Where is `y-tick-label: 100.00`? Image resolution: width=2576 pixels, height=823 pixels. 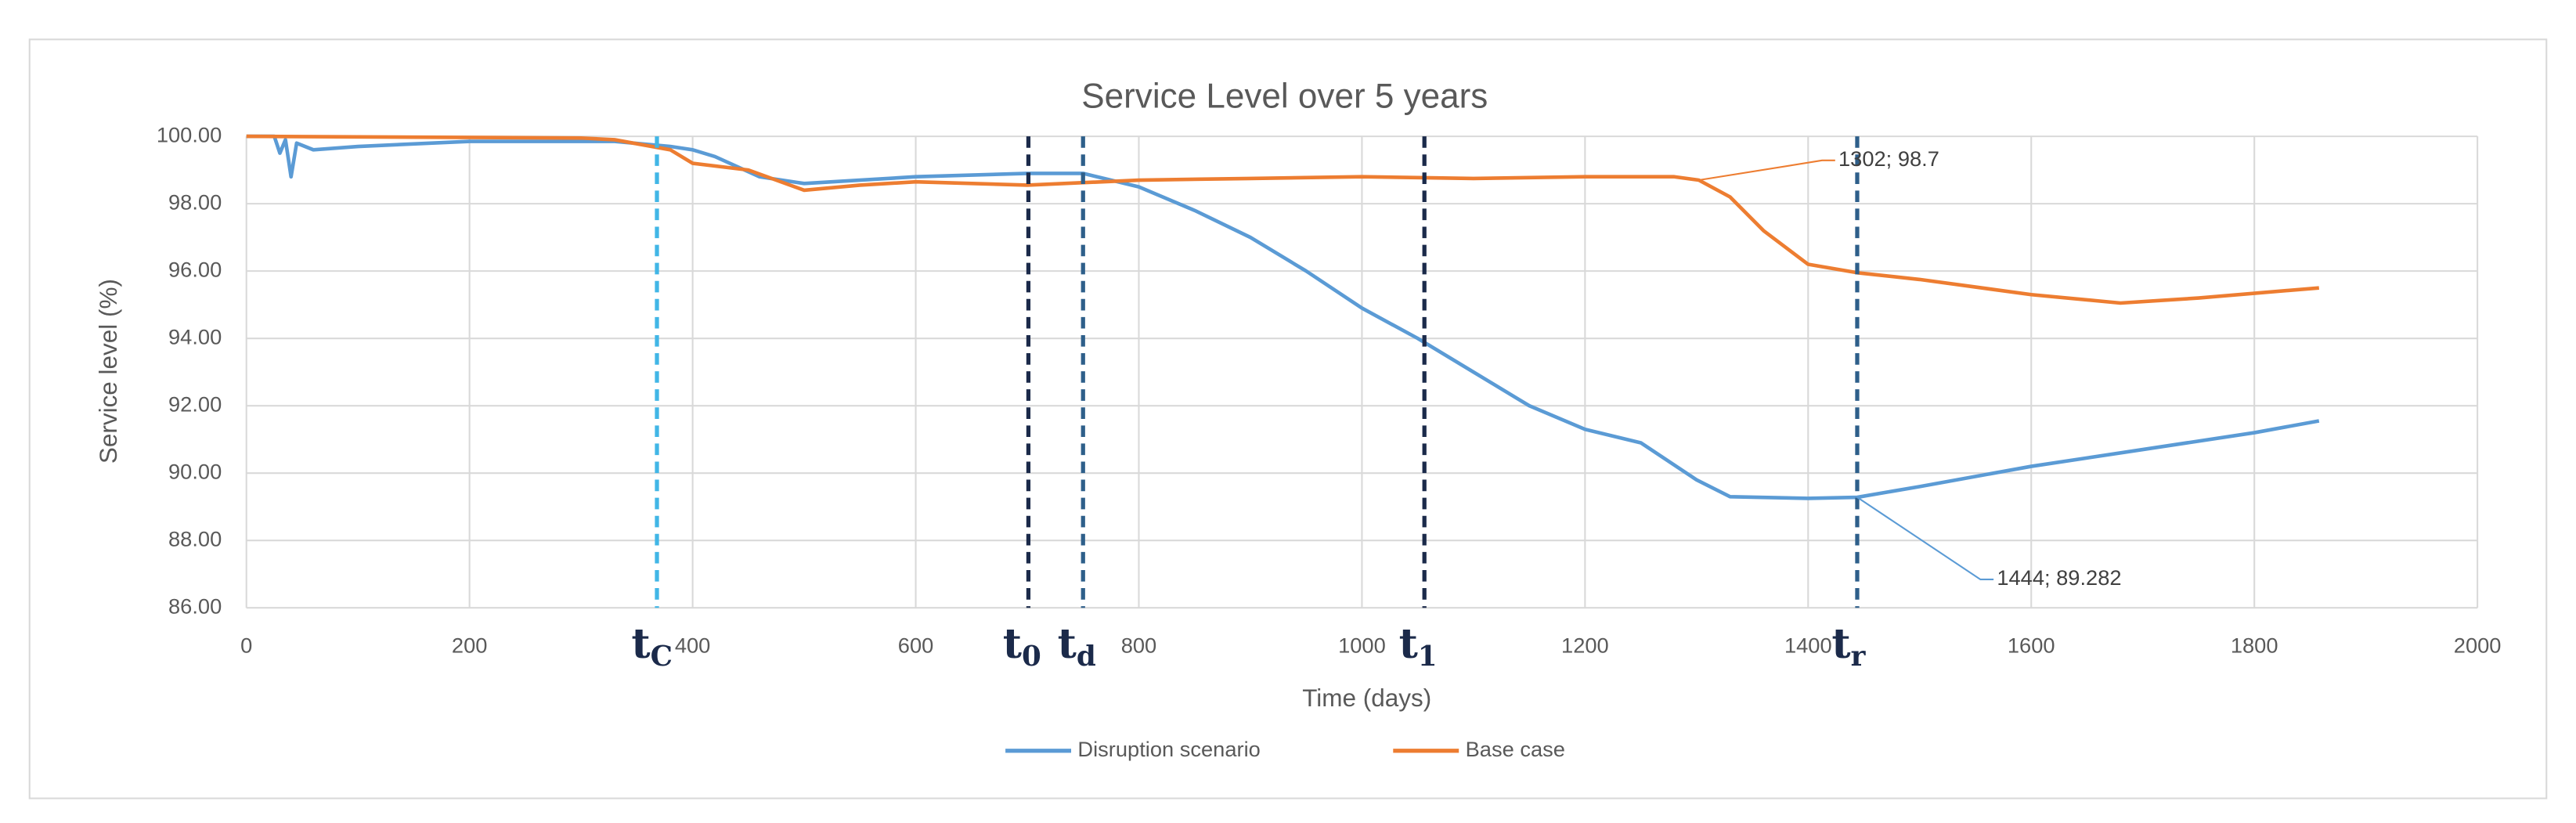 y-tick-label: 100.00 is located at coordinates (189, 134).